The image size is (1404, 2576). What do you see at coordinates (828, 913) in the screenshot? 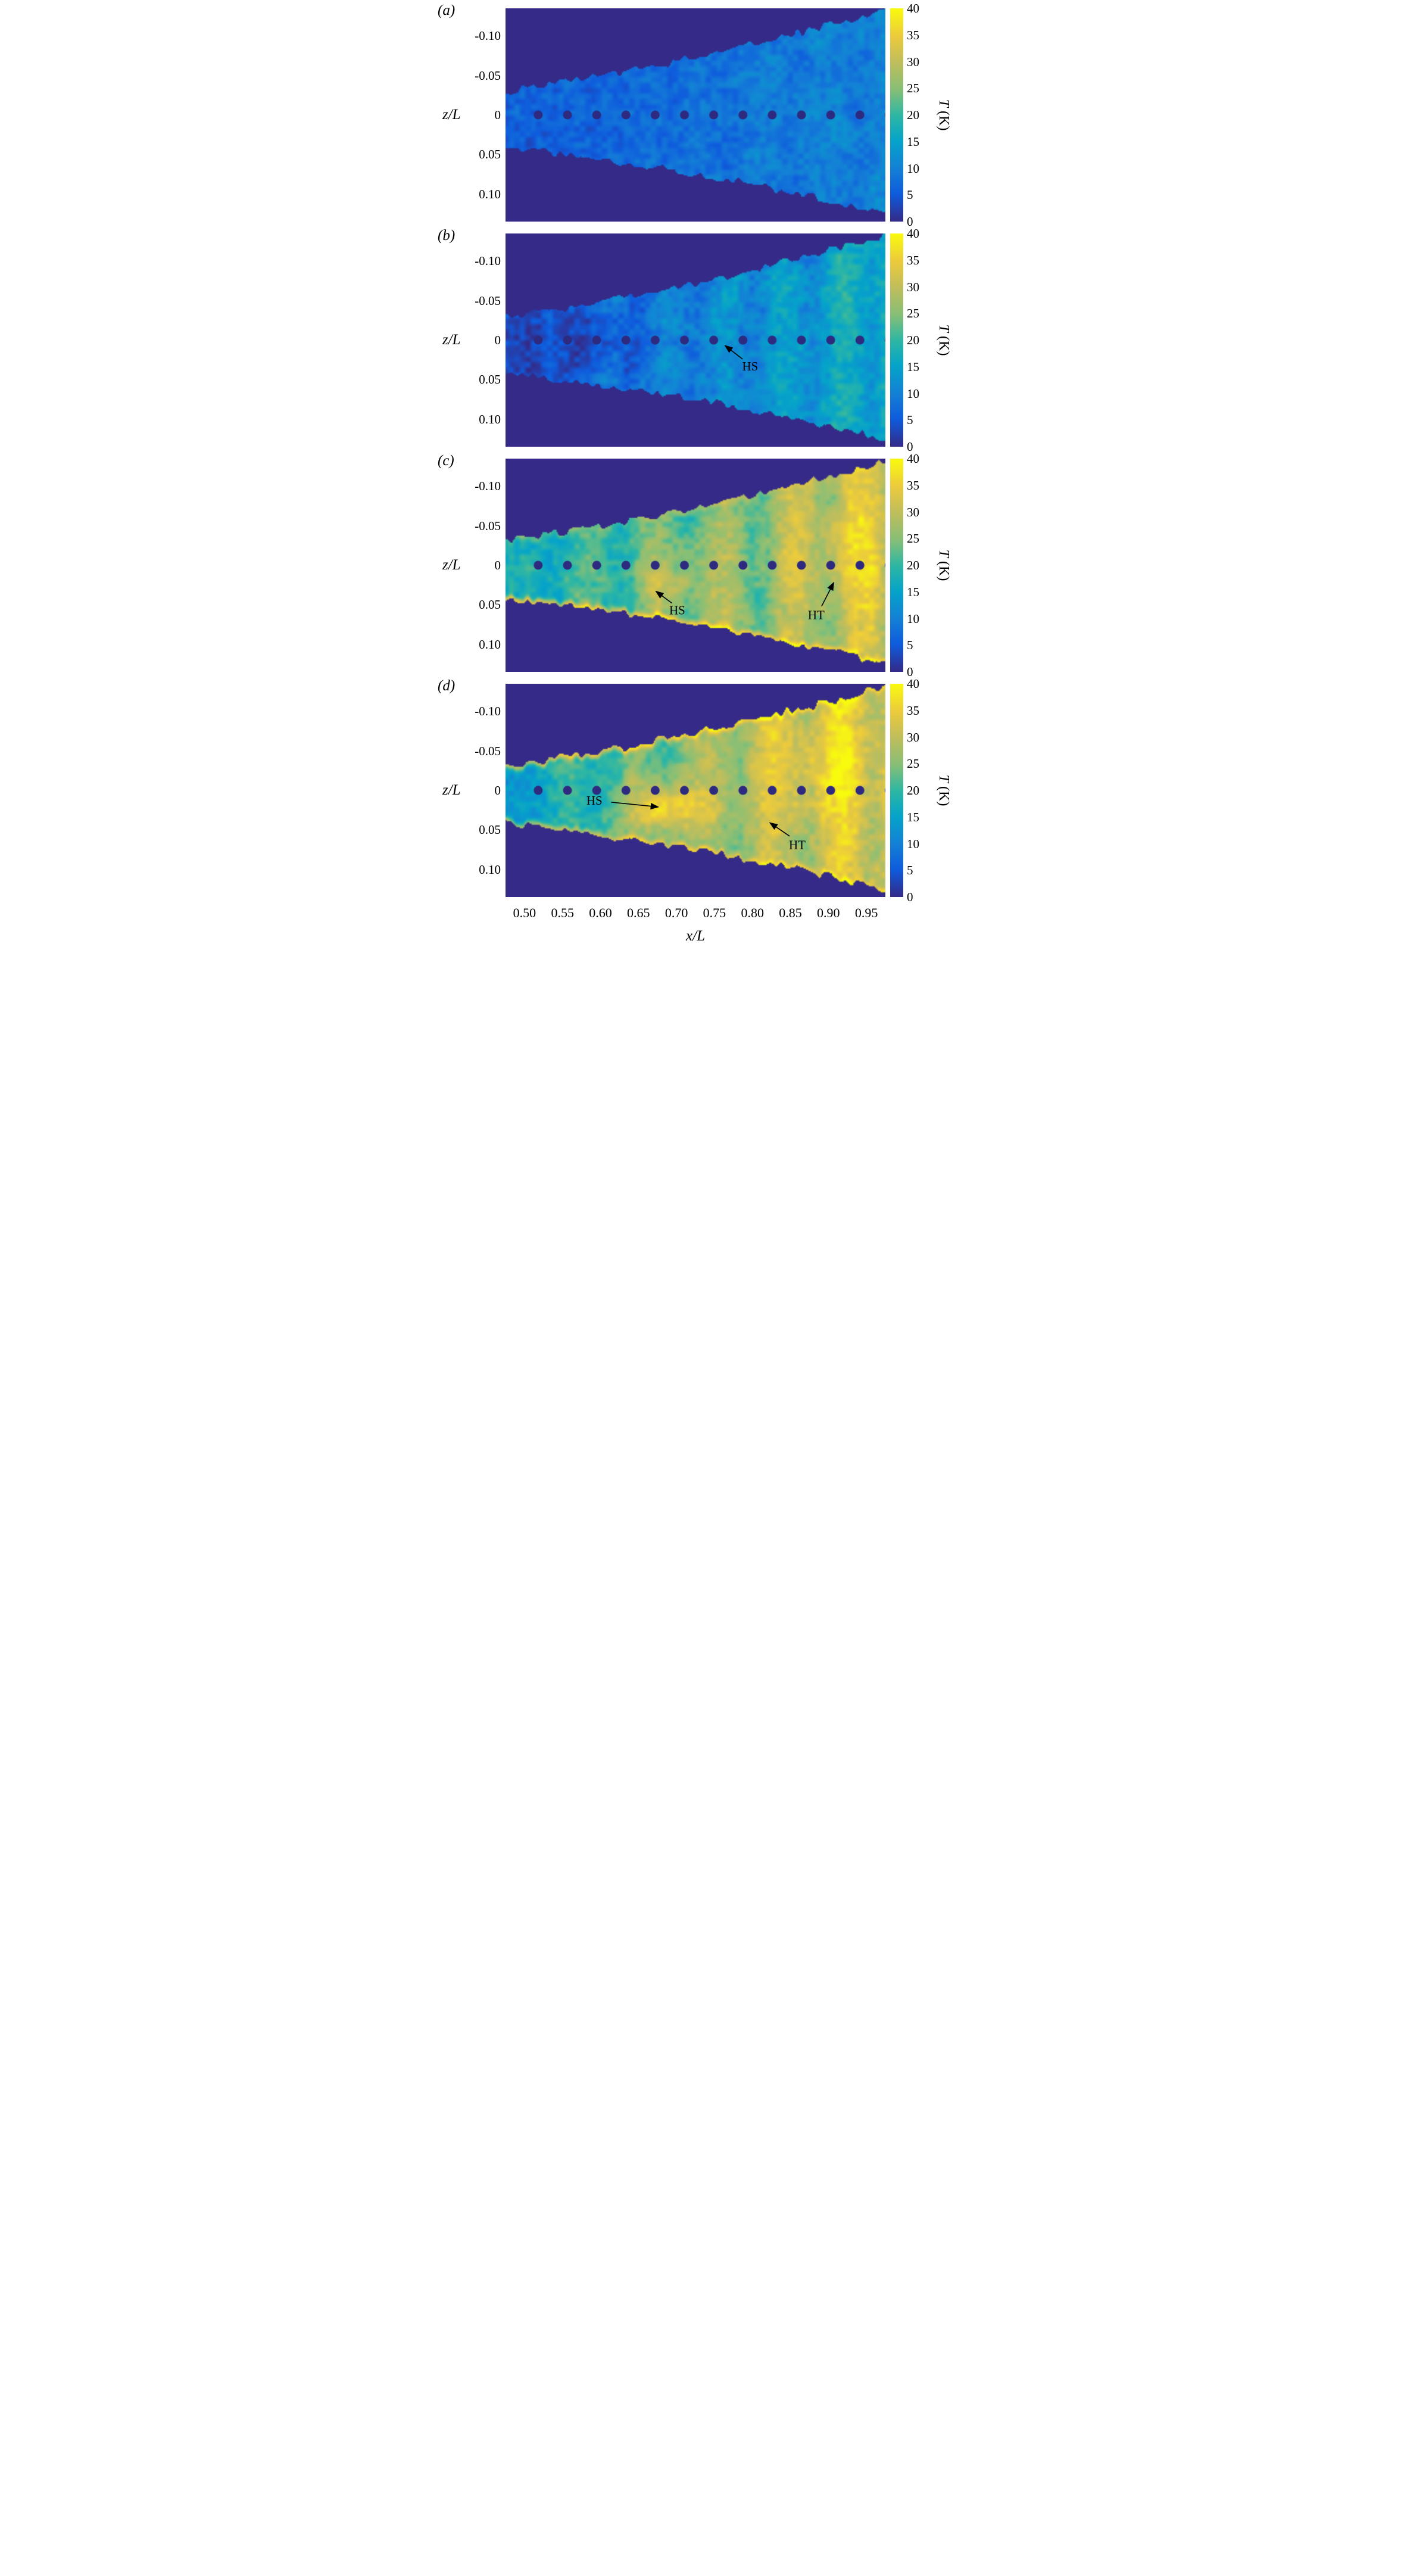
I see `x-tick-label: 0.90` at bounding box center [828, 913].